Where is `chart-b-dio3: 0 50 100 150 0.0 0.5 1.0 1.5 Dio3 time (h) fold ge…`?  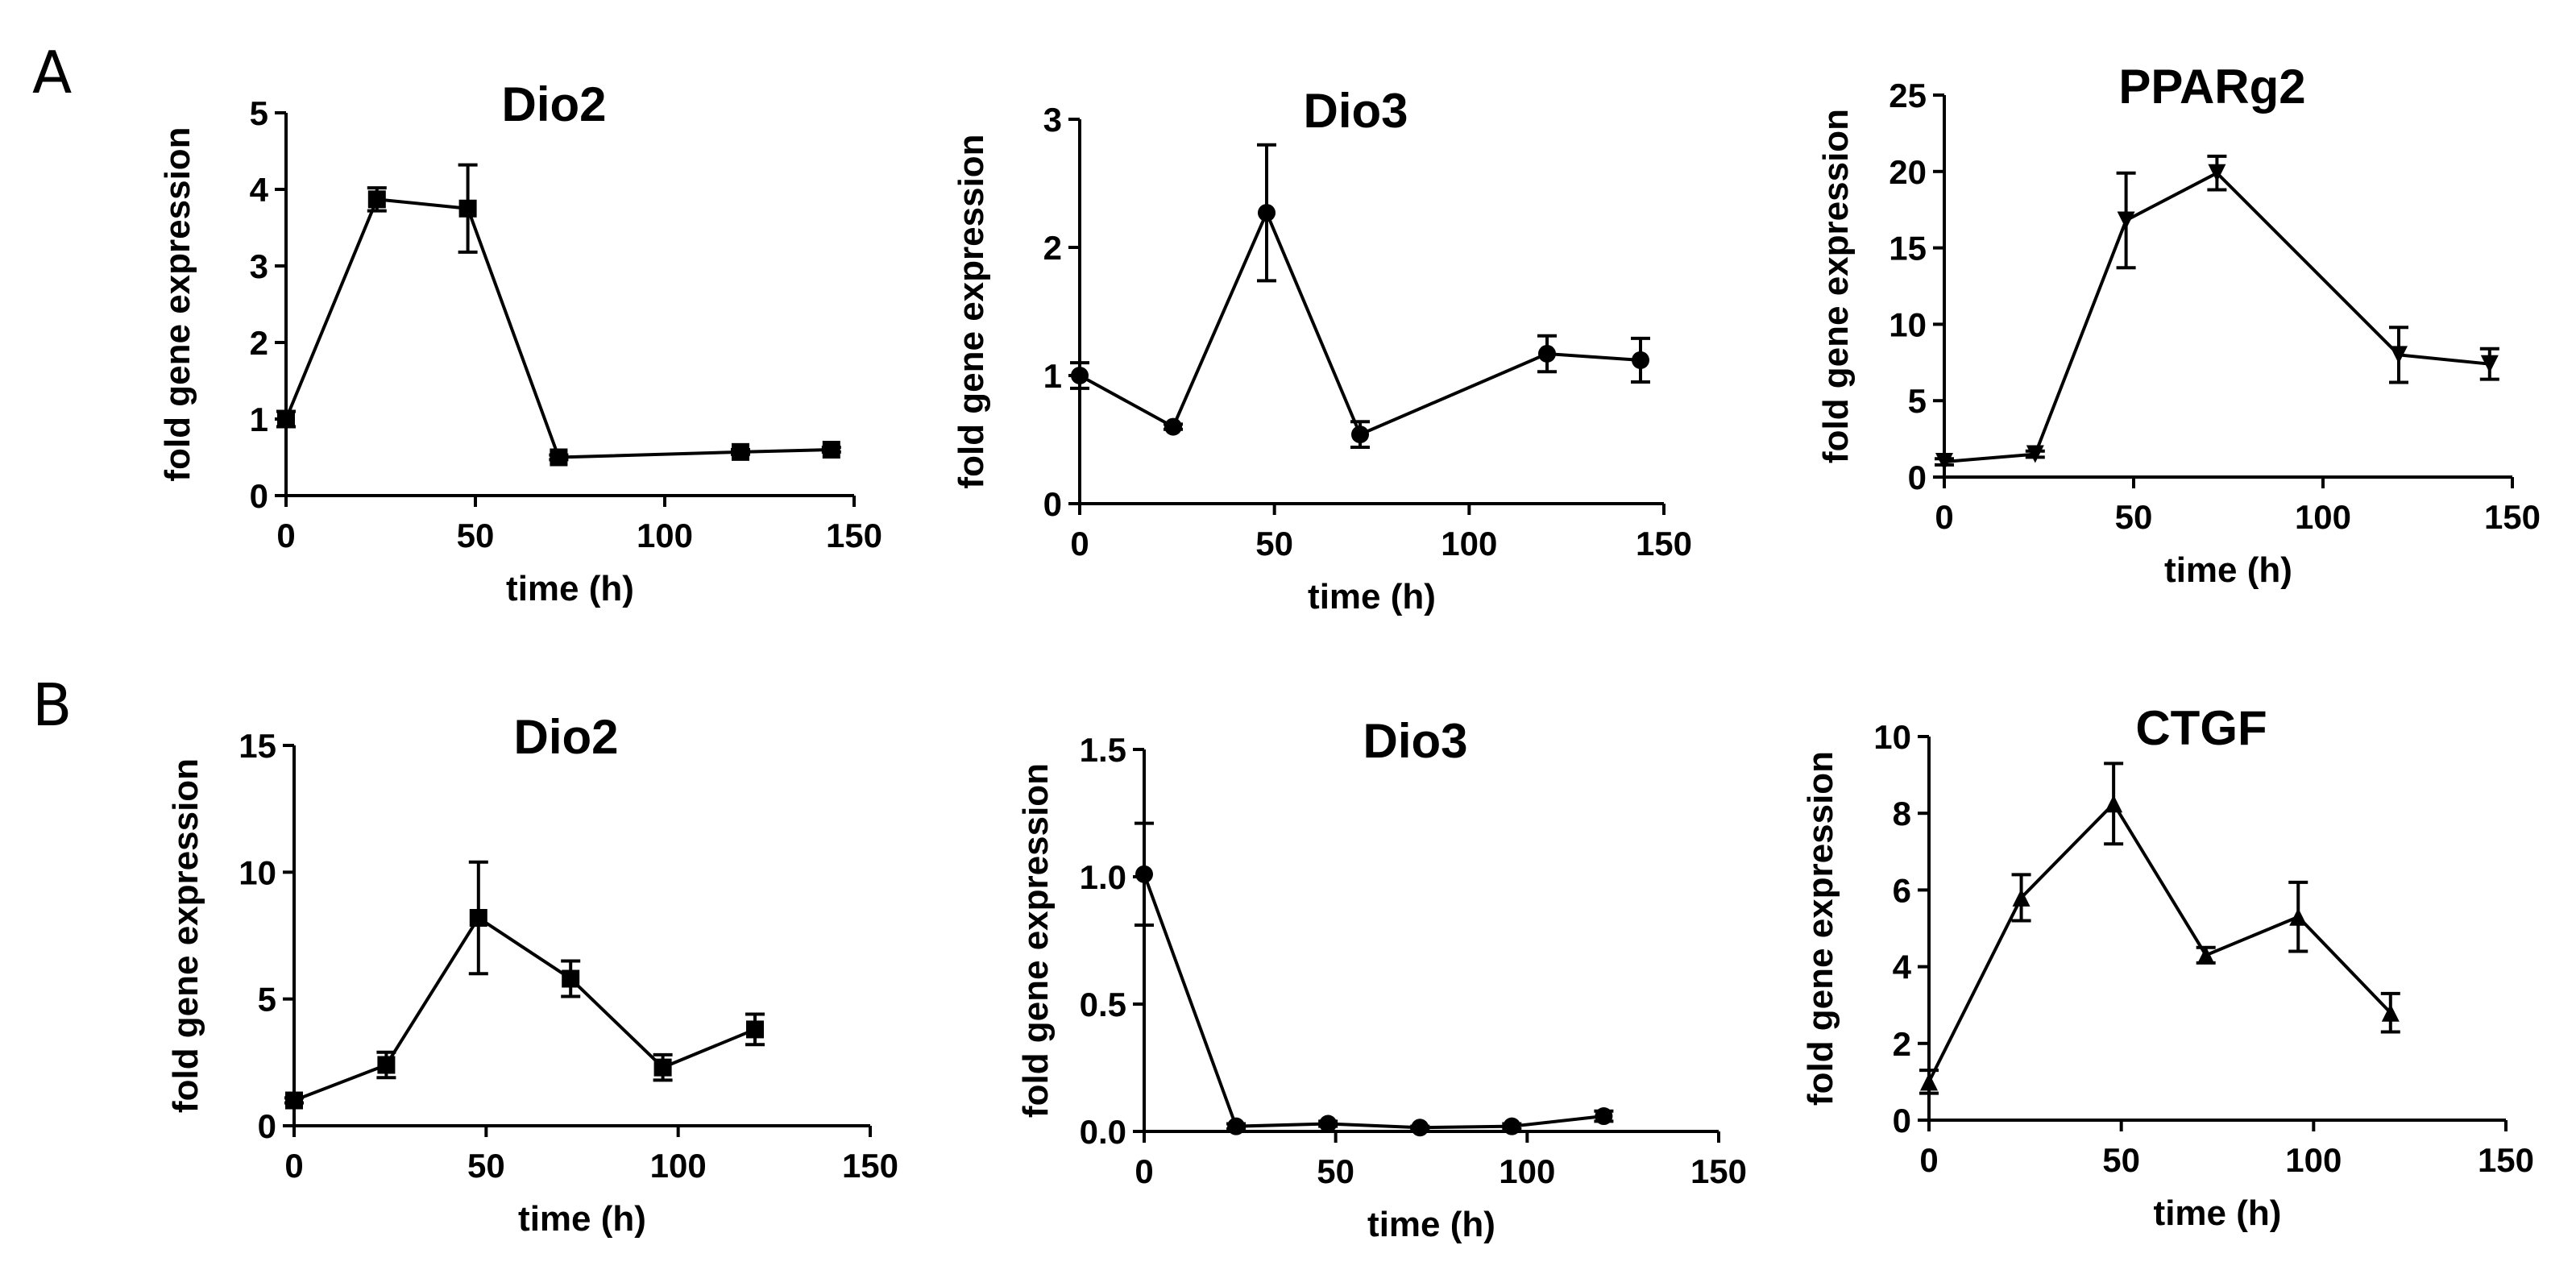 chart-b-dio3: 0 50 100 150 0.0 0.5 1.0 1.5 Dio3 time (h) fold ge… is located at coordinates (1381, 979).